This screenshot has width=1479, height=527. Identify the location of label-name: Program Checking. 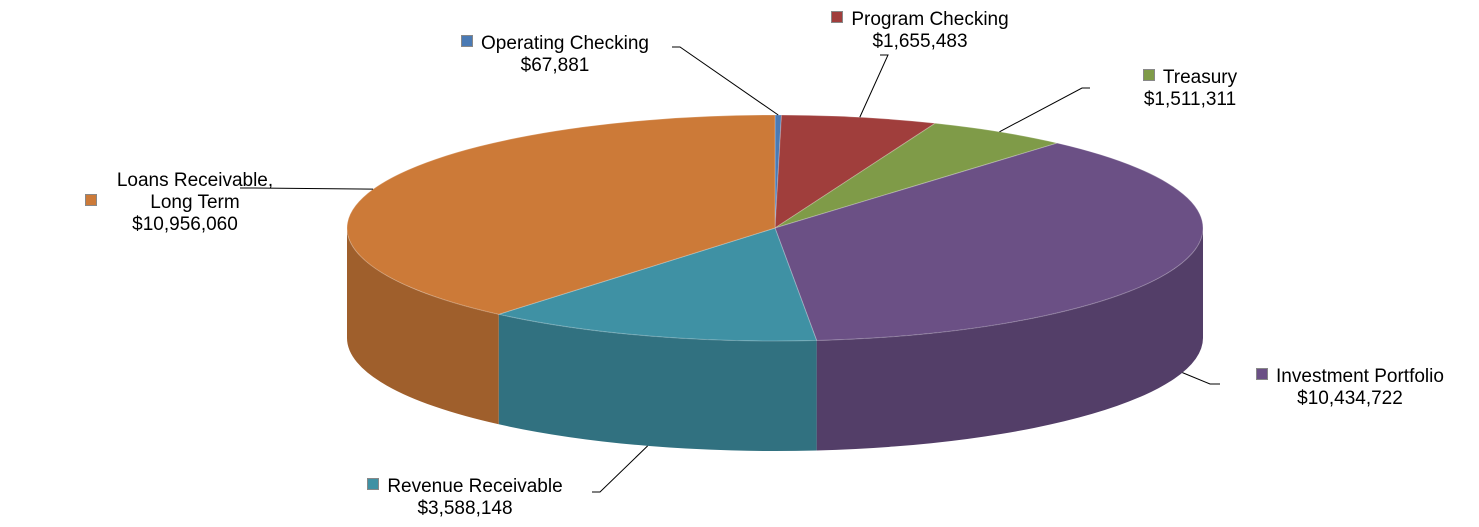
(920, 20).